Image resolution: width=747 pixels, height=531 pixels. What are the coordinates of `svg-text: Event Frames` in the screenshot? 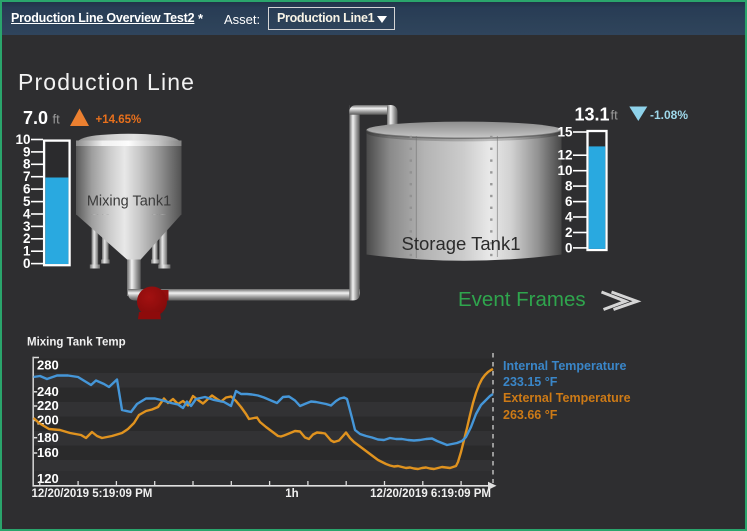 It's located at (522, 299).